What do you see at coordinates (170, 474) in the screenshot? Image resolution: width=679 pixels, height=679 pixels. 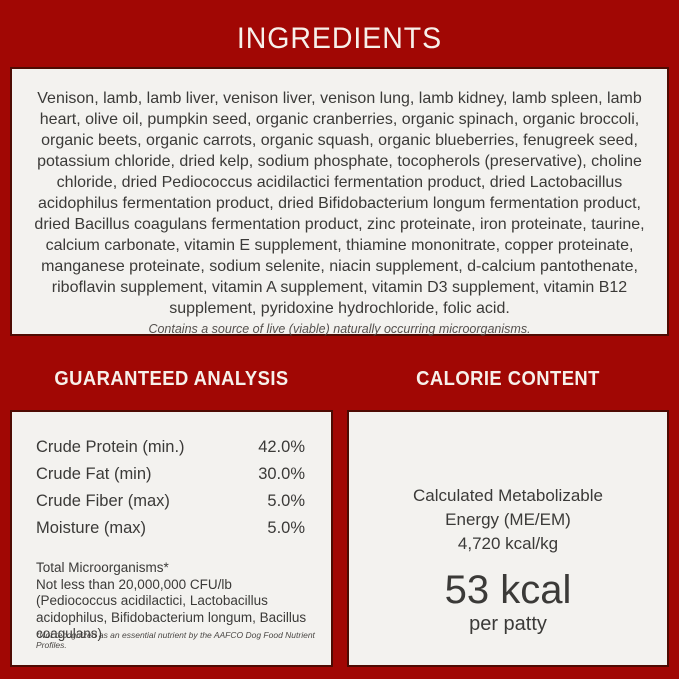 I see `table-row: Crude Fat (min) 30.0%` at bounding box center [170, 474].